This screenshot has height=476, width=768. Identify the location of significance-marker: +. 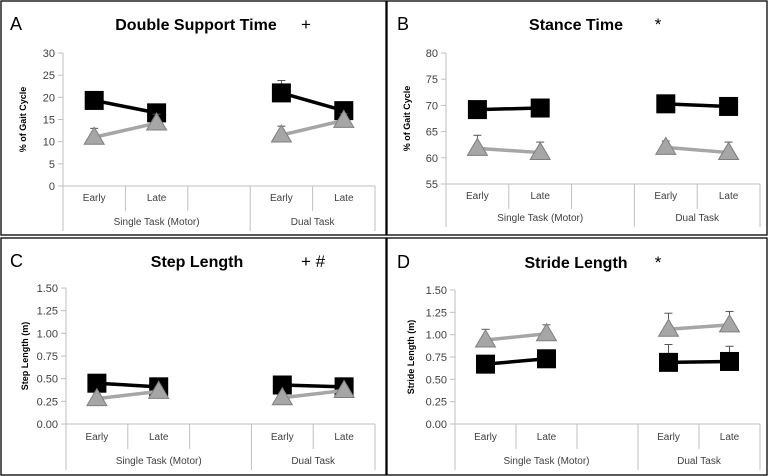
(306, 24).